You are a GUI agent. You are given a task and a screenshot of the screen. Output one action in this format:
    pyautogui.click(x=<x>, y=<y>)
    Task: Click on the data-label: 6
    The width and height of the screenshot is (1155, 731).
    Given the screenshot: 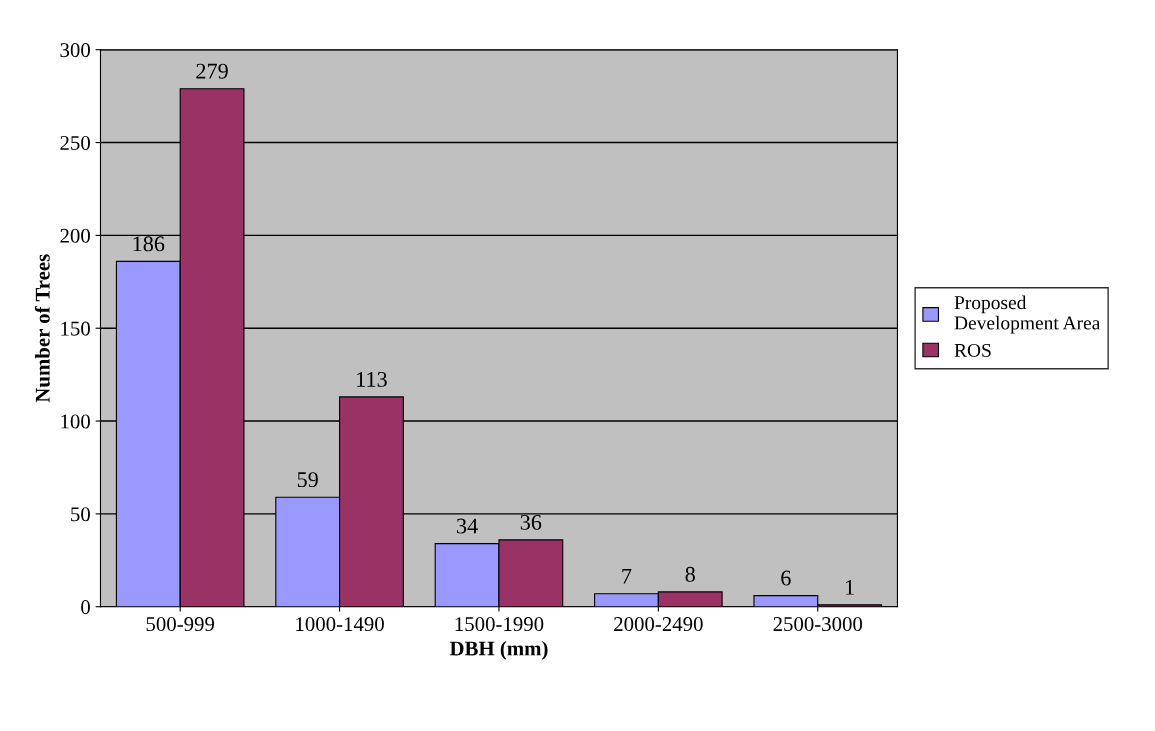 What is the action you would take?
    pyautogui.click(x=786, y=578)
    